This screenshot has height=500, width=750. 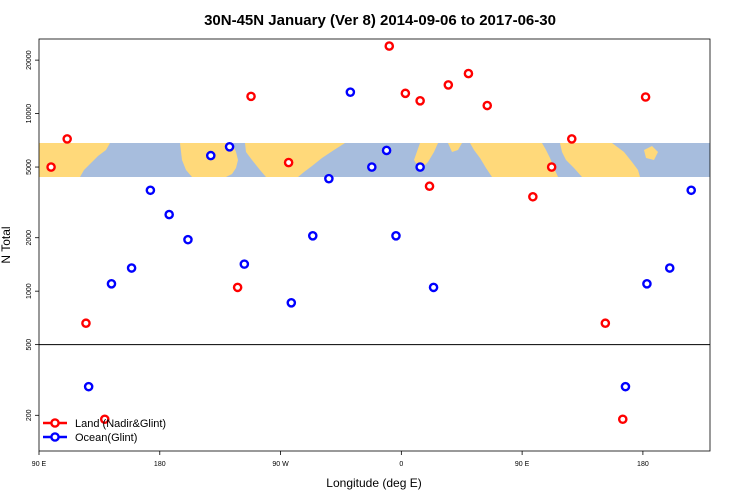 I want to click on x-tick-label: 90 W, so click(x=280, y=464).